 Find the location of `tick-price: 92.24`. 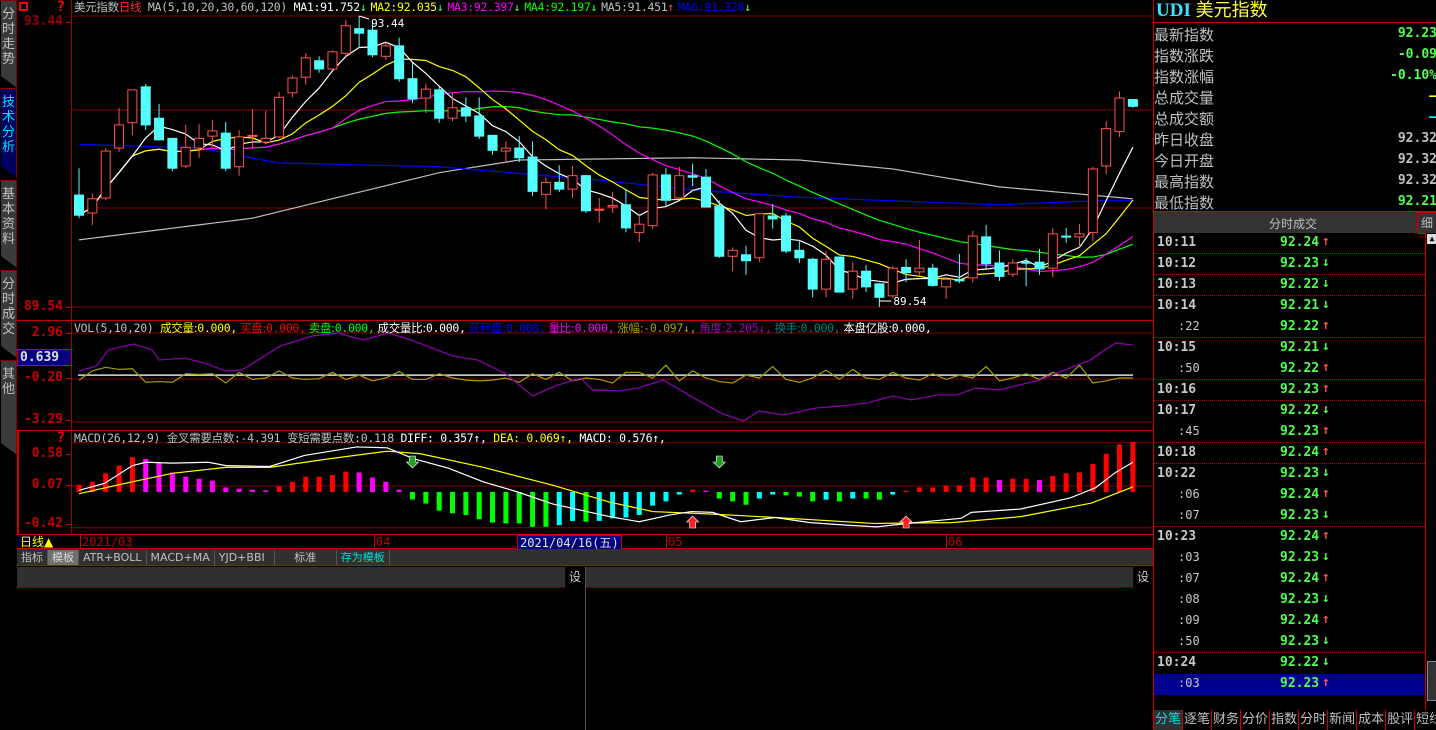

tick-price: 92.24 is located at coordinates (1300, 452).